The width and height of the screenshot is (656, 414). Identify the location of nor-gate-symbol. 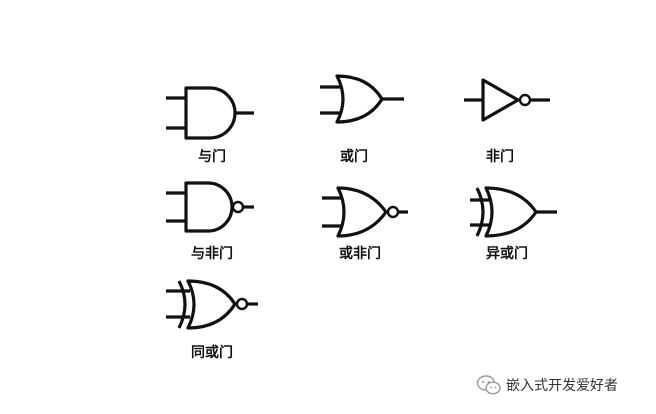
(365, 212).